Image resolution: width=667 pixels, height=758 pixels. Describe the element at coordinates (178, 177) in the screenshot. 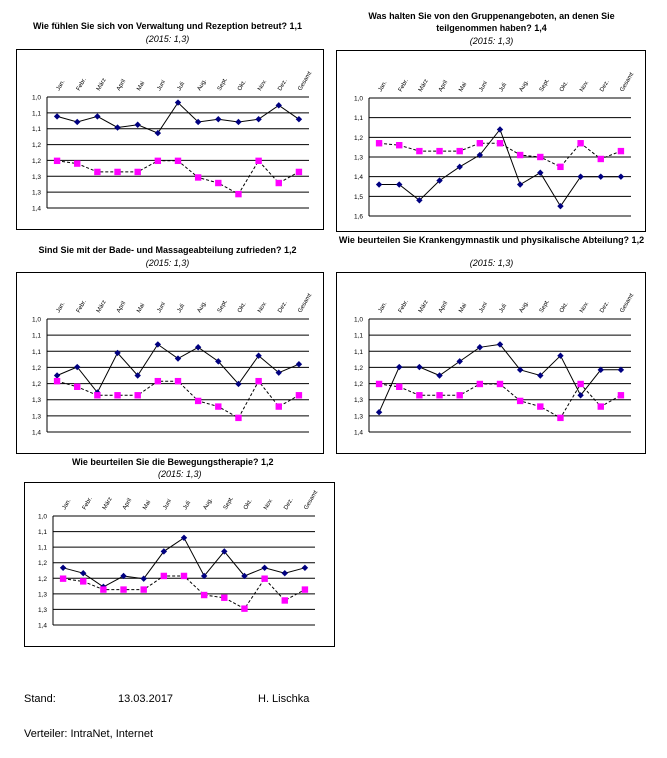

I see `series-line-2015` at that location.